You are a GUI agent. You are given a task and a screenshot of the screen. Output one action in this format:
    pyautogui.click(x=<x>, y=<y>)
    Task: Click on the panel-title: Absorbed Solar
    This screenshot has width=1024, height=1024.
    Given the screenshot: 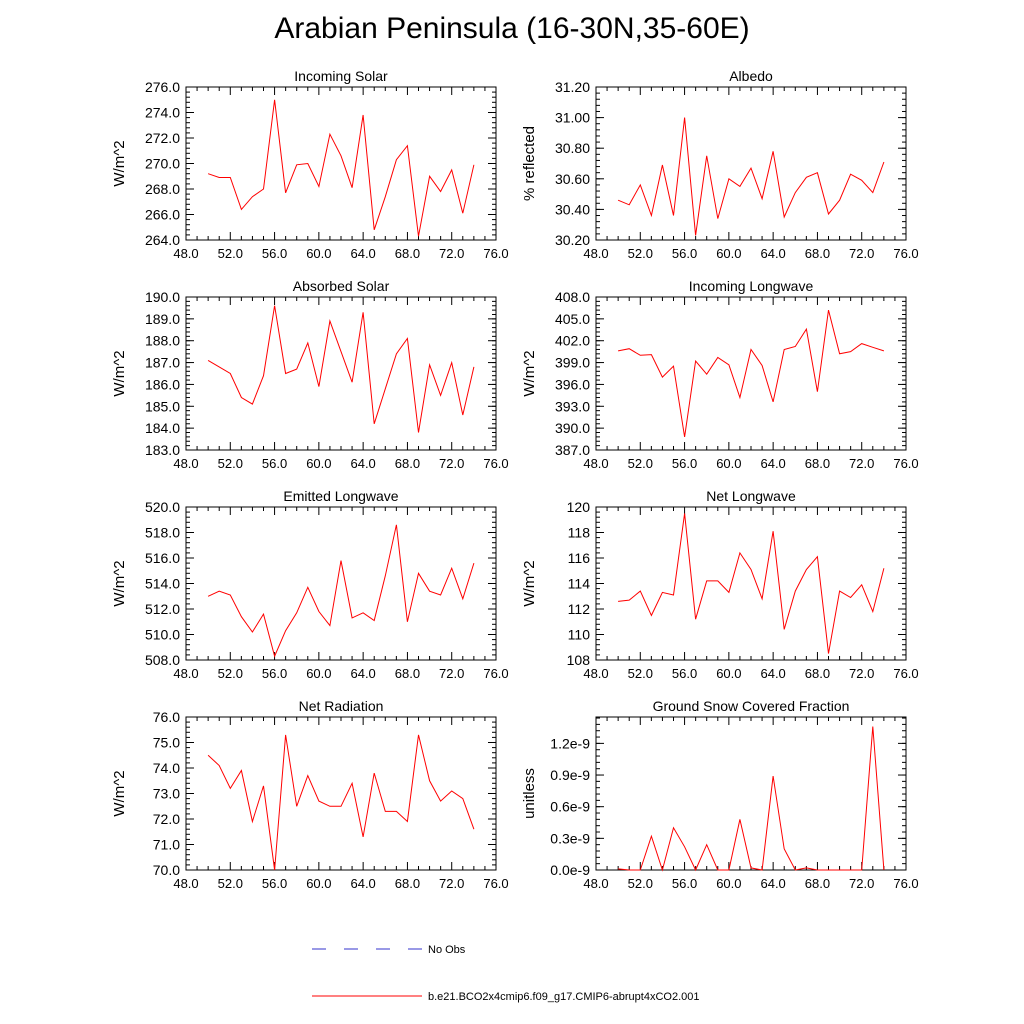 What is the action you would take?
    pyautogui.click(x=341, y=286)
    